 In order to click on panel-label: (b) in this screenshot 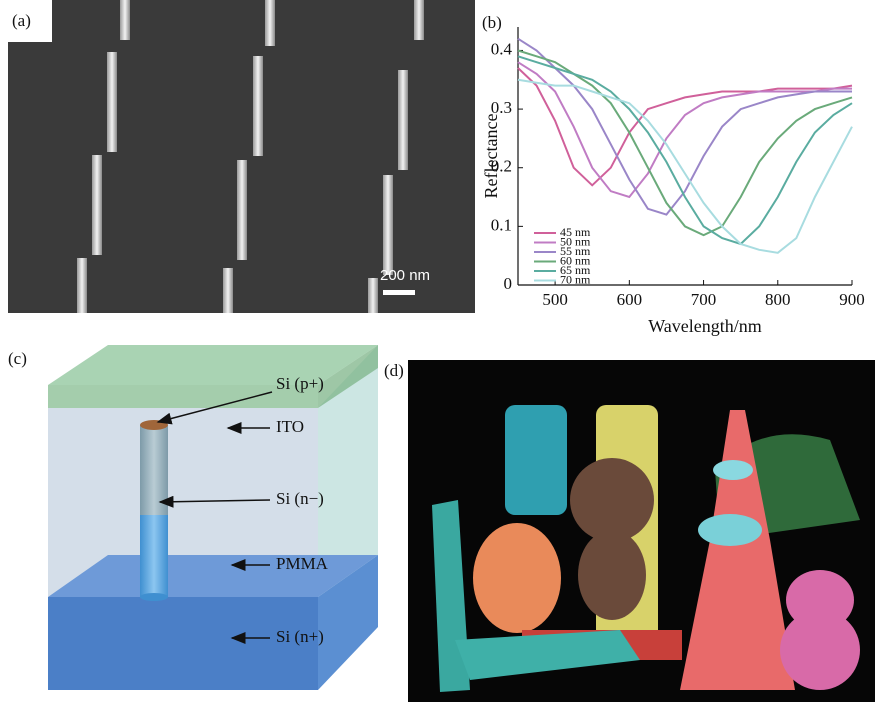, I will do `click(492, 22)`.